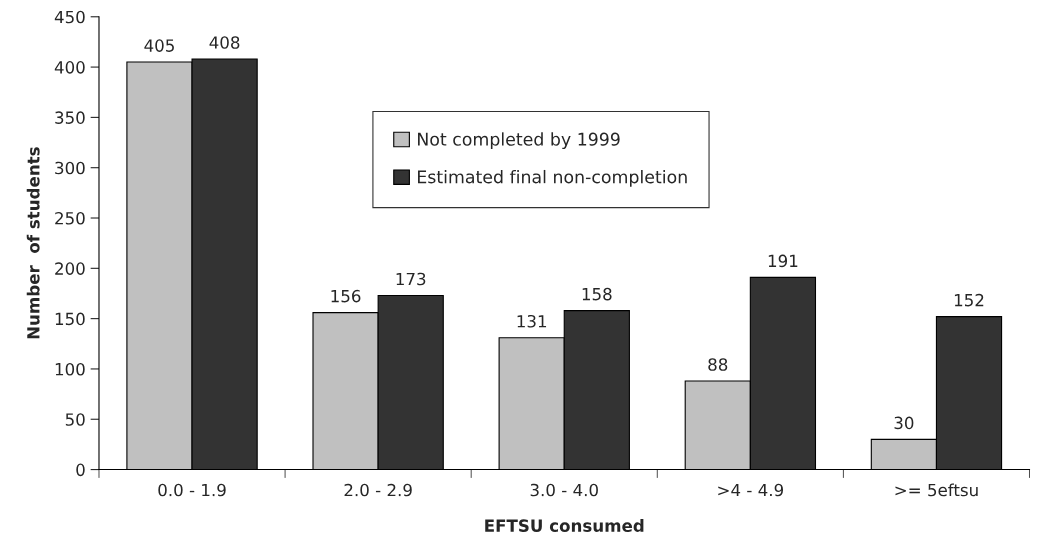 The height and width of the screenshot is (559, 1042). Describe the element at coordinates (564, 525) in the screenshot. I see `x-axis-title: EFTSU consumed` at that location.